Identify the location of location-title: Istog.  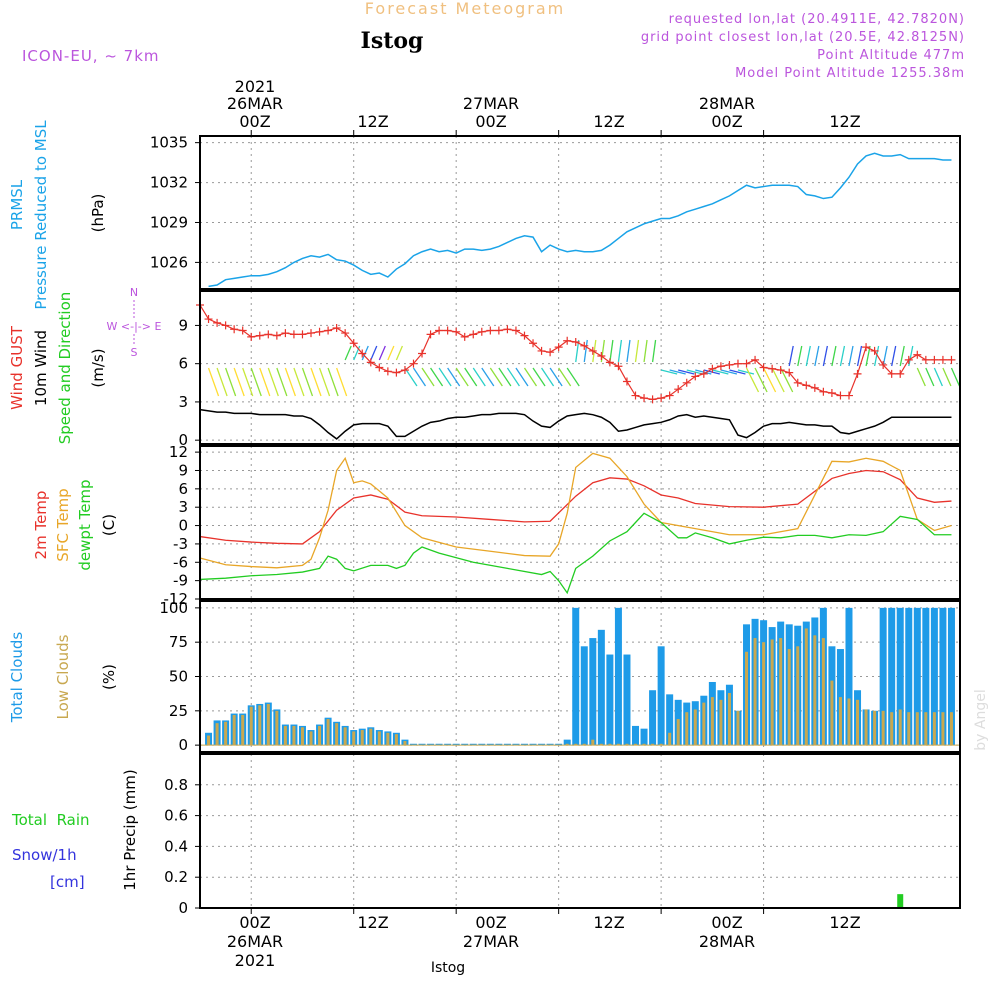
(392, 41).